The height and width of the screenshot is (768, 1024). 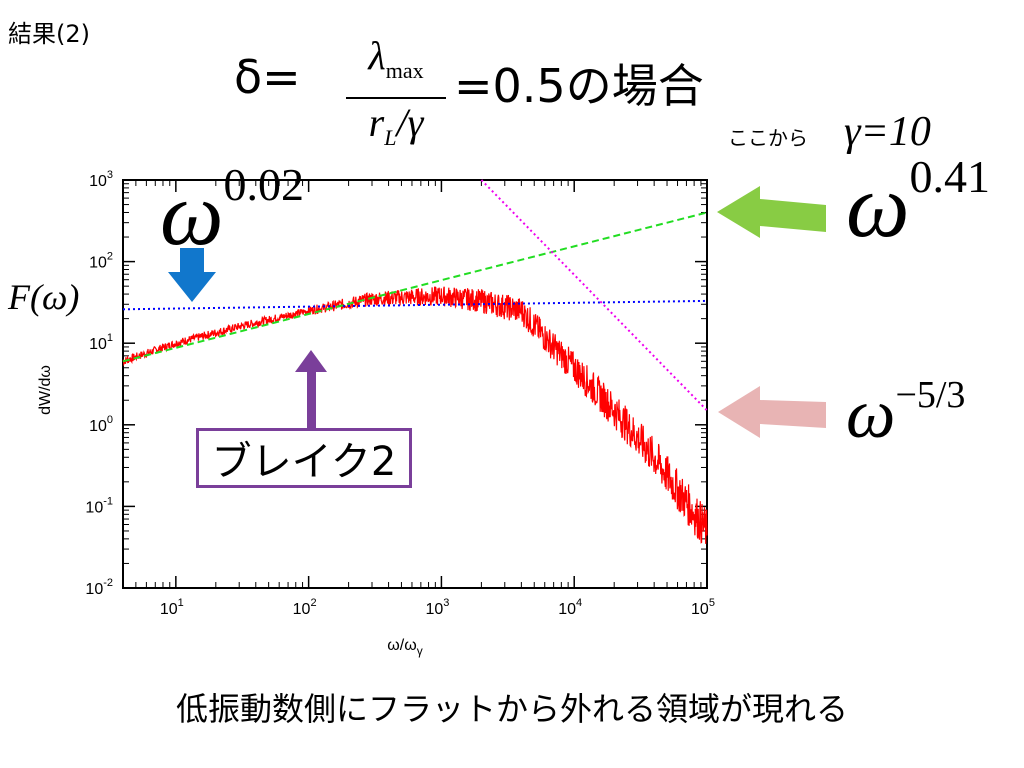 What do you see at coordinates (768, 138) in the screenshot?
I see `gamma-note-prefix: ここから` at bounding box center [768, 138].